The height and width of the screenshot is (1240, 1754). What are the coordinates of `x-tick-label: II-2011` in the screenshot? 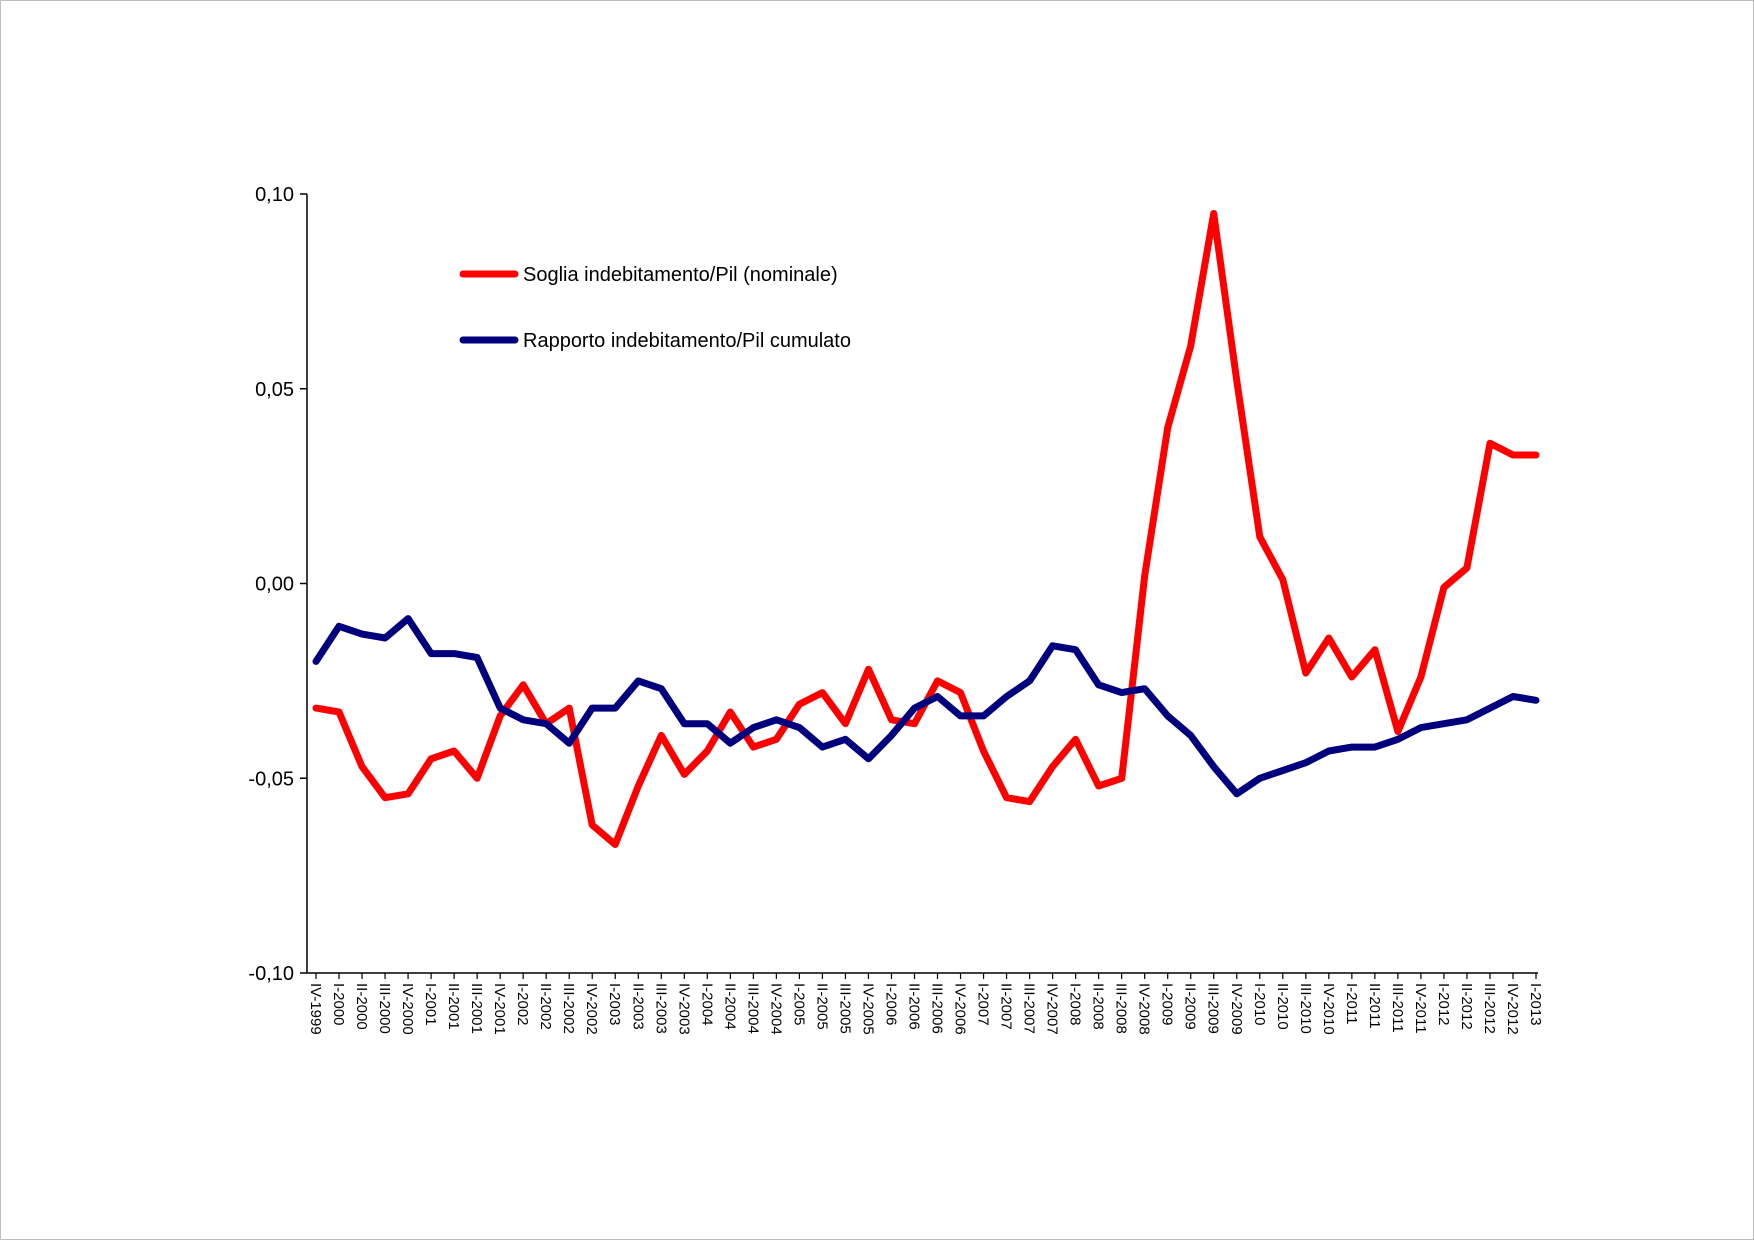 It's located at (1374, 1006).